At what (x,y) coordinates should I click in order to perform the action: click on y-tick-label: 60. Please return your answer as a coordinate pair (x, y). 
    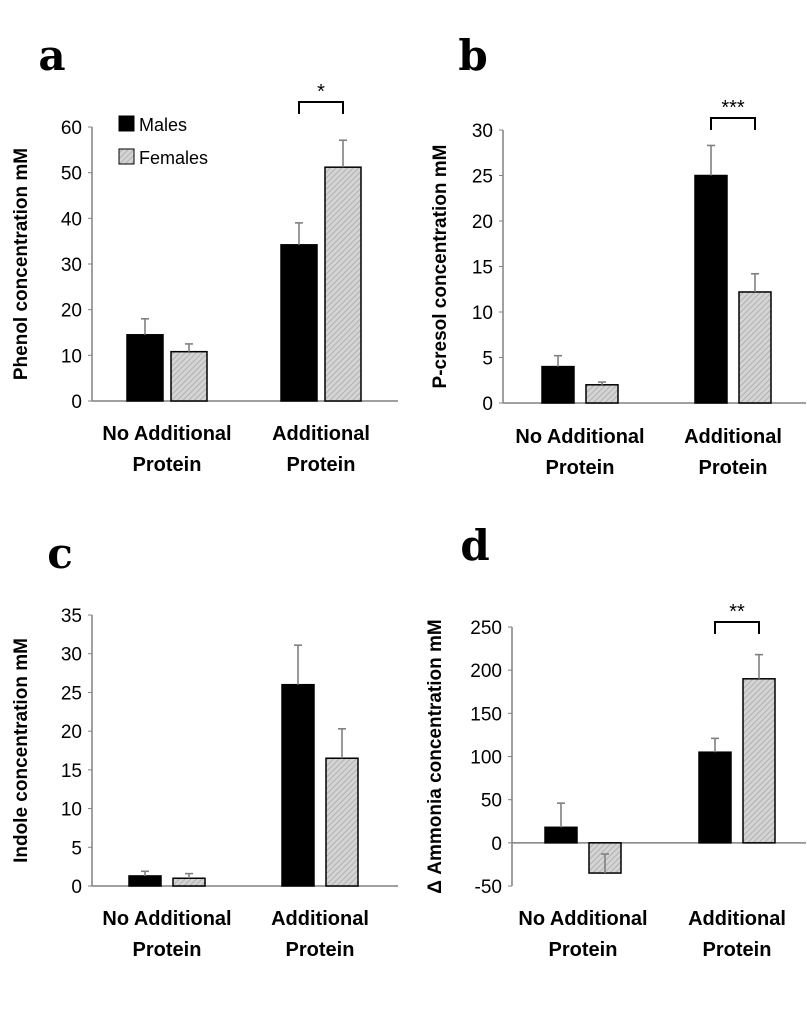
    Looking at the image, I should click on (71, 128).